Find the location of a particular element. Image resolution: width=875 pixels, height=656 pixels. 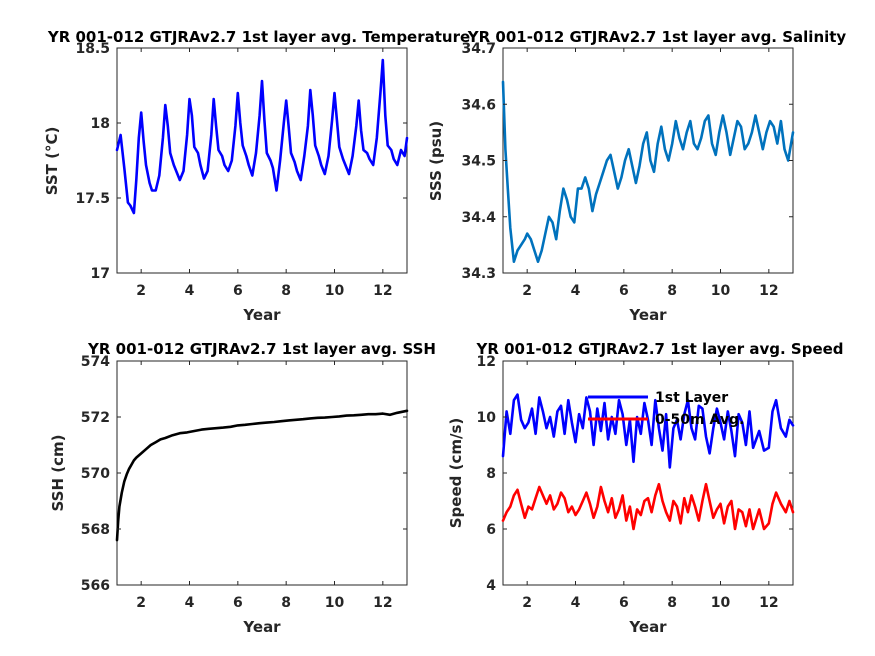

ssh-xtick-label-1: 4 is located at coordinates (190, 603).